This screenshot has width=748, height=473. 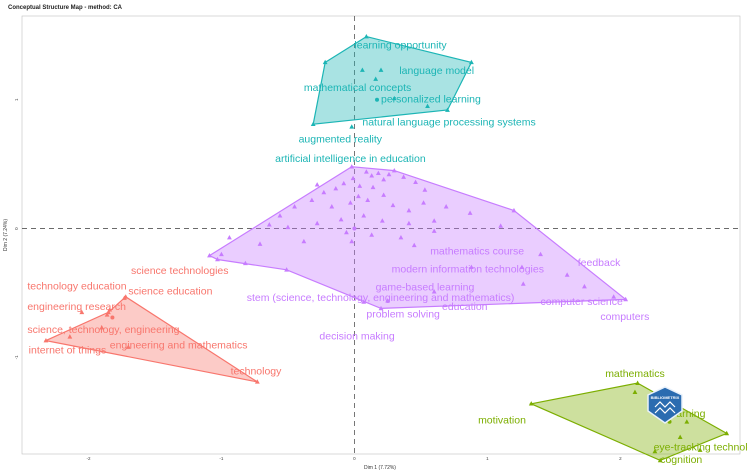 What do you see at coordinates (436, 71) in the screenshot?
I see `keyword-label: language model` at bounding box center [436, 71].